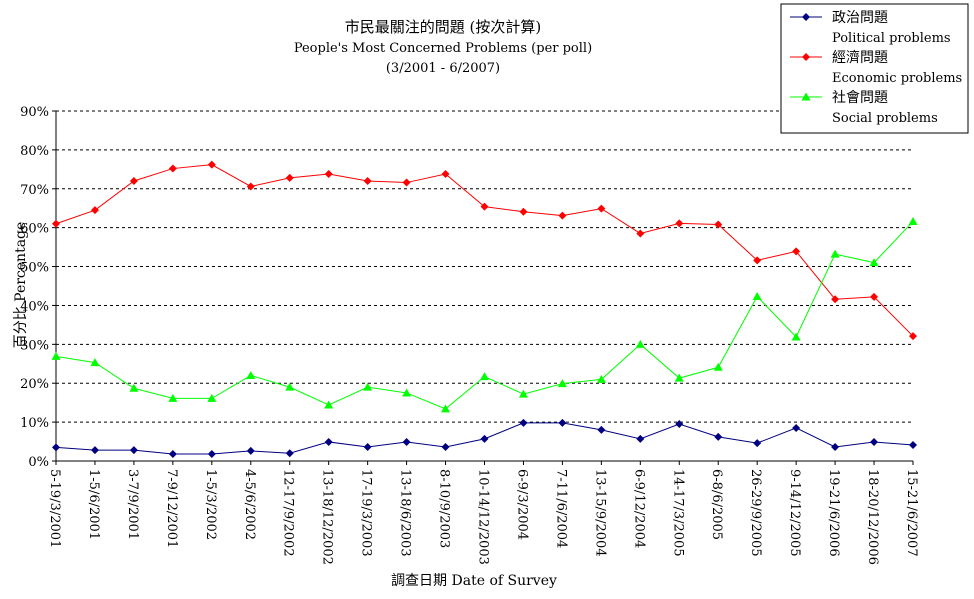  I want to click on legend-label-en: Social problems, so click(885, 118).